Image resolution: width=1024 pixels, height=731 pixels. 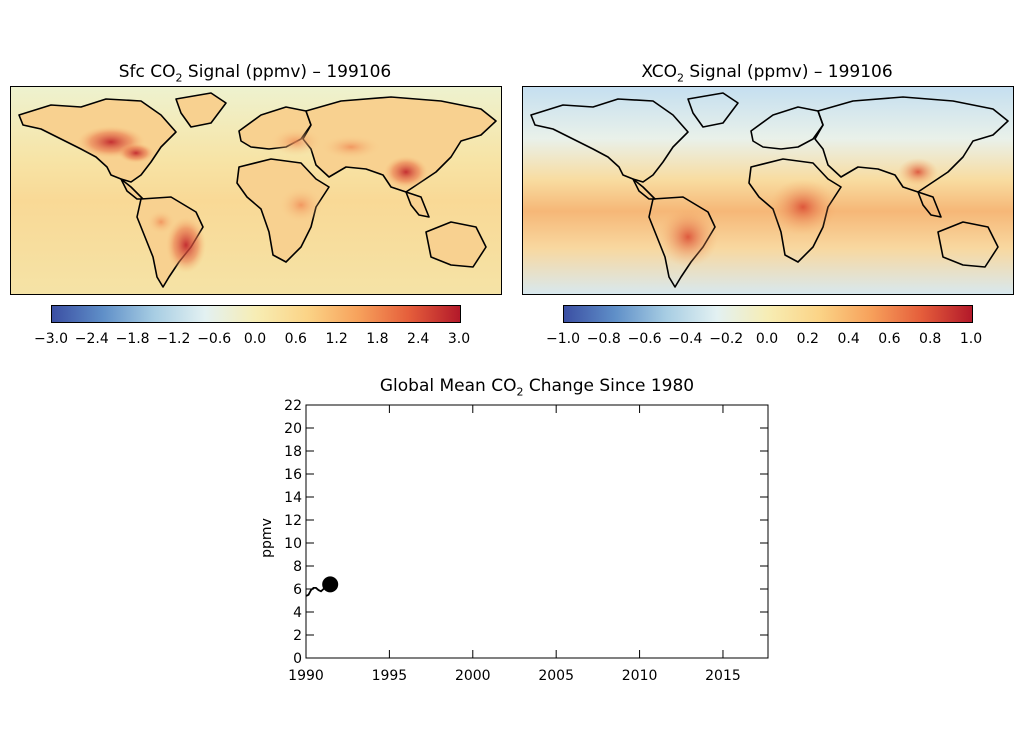 What do you see at coordinates (256, 314) in the screenshot?
I see `left-colorbar` at bounding box center [256, 314].